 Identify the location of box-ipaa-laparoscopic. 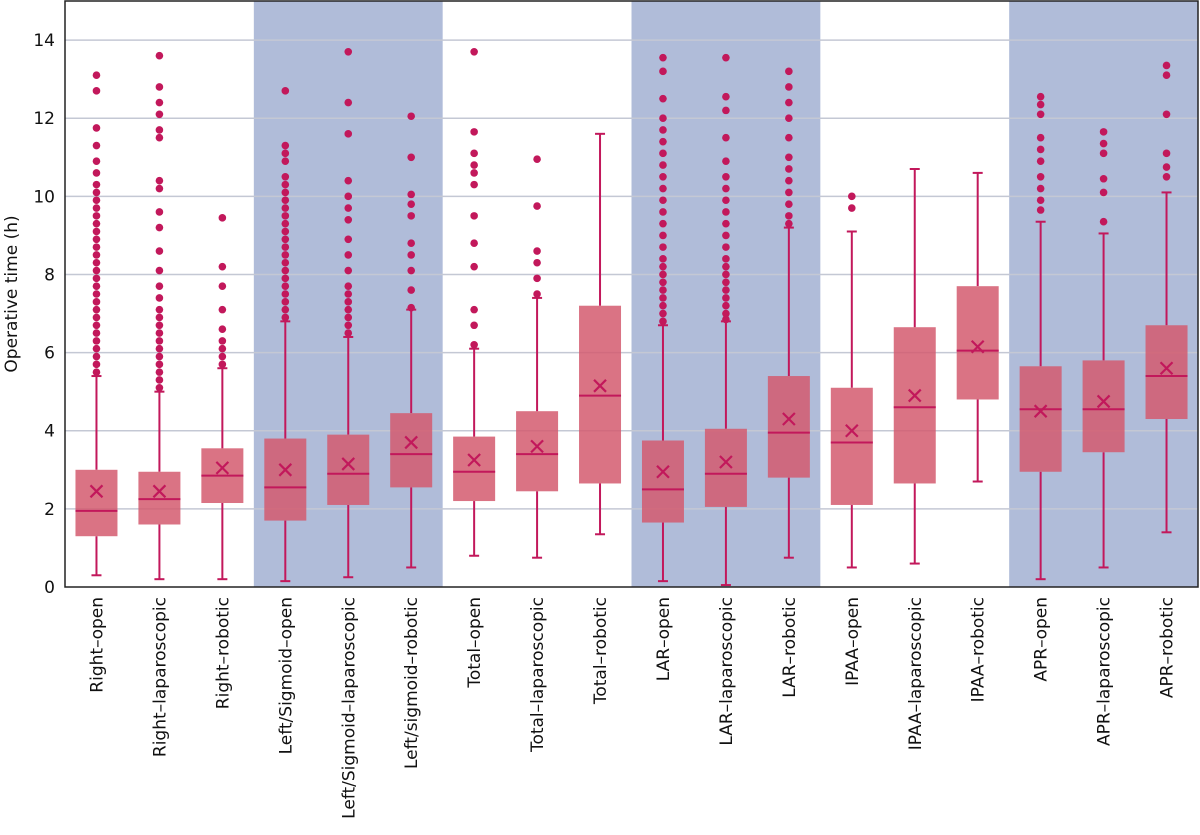
(914, 366).